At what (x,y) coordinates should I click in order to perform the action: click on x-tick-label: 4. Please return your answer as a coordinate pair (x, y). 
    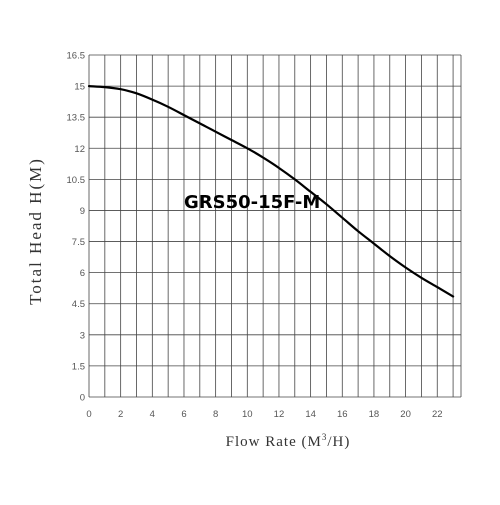
    Looking at the image, I should click on (152, 414).